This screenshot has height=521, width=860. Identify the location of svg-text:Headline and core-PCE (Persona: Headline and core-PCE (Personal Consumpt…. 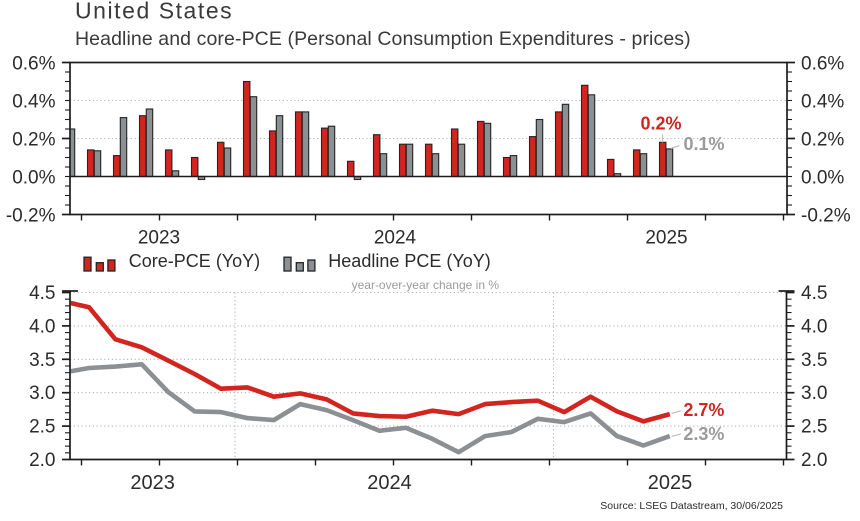
(383, 39).